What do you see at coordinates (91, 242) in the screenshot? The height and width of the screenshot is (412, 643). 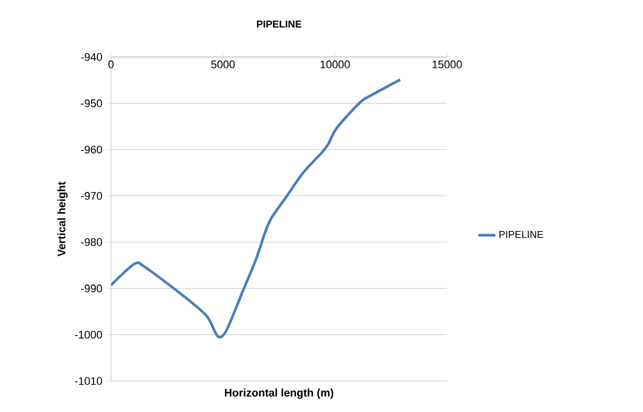 I see `y-tick-label: -980` at bounding box center [91, 242].